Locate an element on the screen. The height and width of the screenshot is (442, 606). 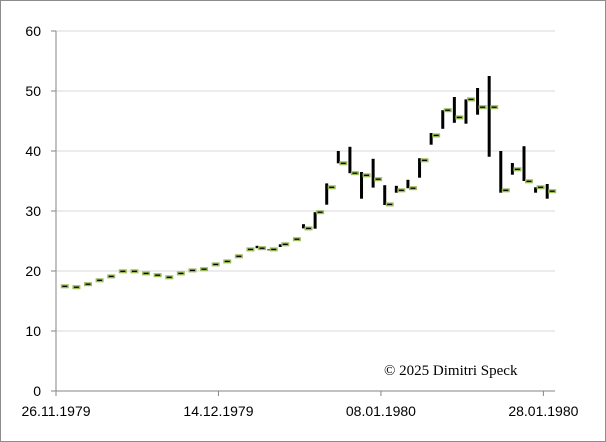
y-tick-label: 30 is located at coordinates (33, 211).